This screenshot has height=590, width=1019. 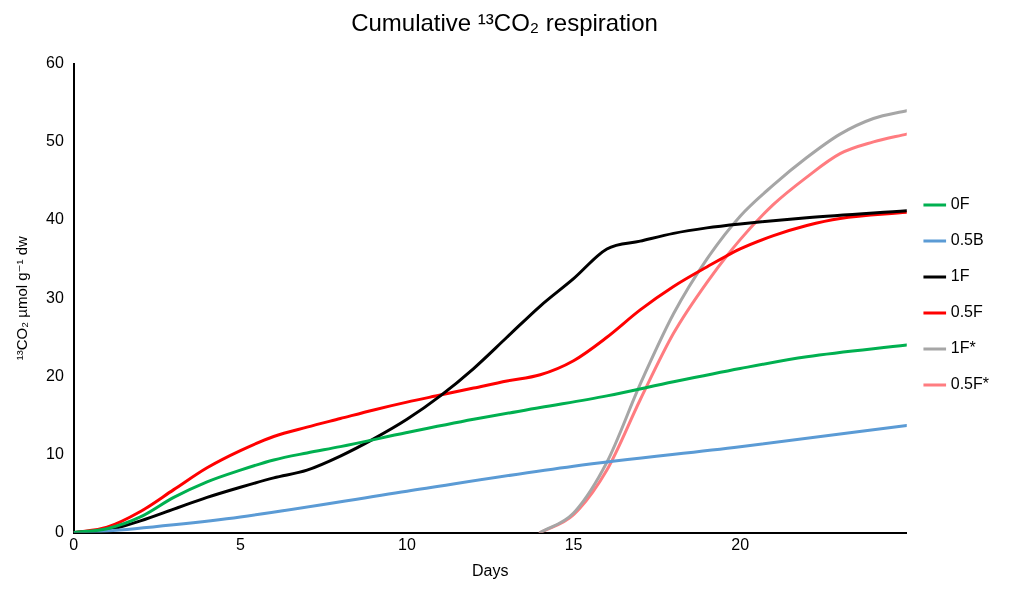 What do you see at coordinates (573, 544) in the screenshot?
I see `x-tick-label: 15` at bounding box center [573, 544].